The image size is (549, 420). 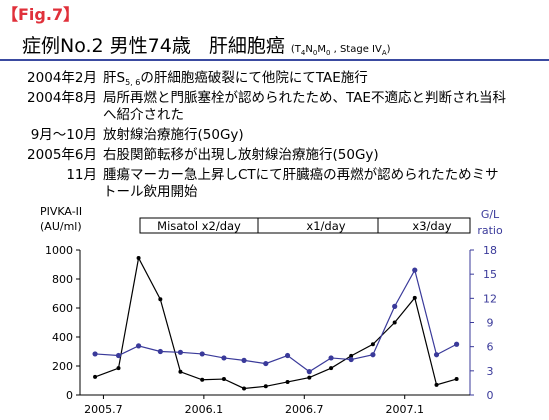 I want to click on y2-tick-label: 6, so click(x=490, y=347).